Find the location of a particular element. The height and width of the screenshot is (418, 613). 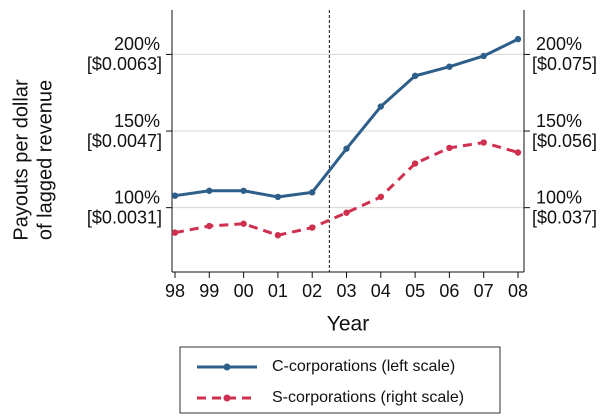

y-tick-label: 150% is located at coordinates (137, 121).